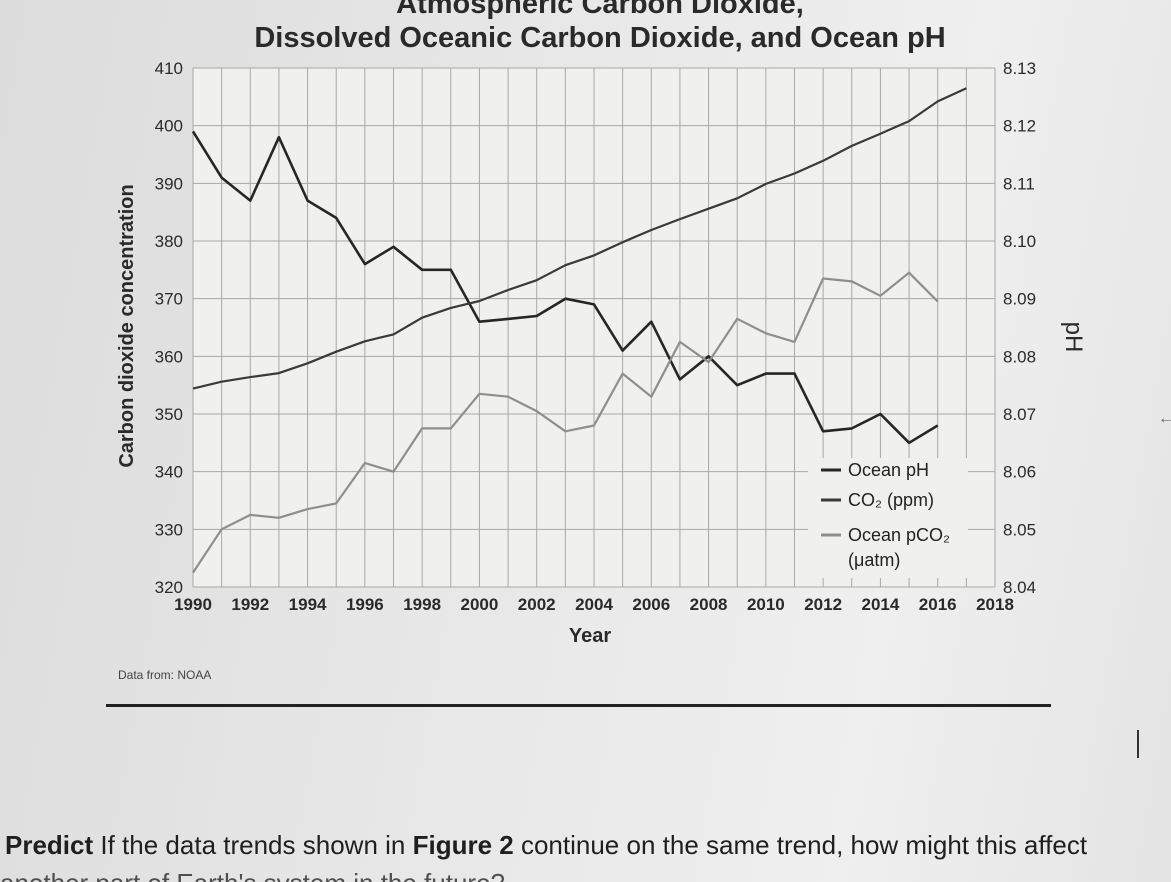 The height and width of the screenshot is (882, 1171). Describe the element at coordinates (169, 241) in the screenshot. I see `y-tick-label: 380` at that location.